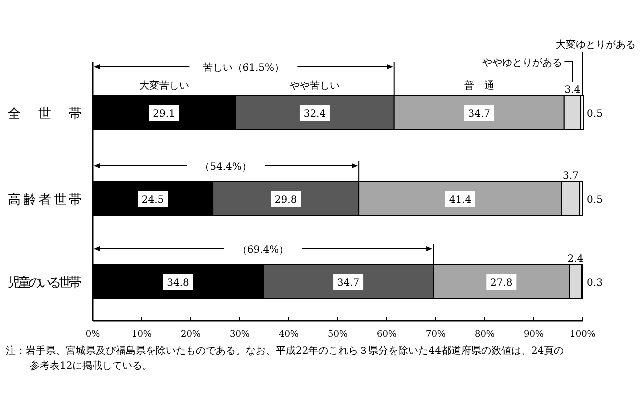 The width and height of the screenshot is (640, 398). I want to click on x-tick-label: 10%, so click(142, 335).